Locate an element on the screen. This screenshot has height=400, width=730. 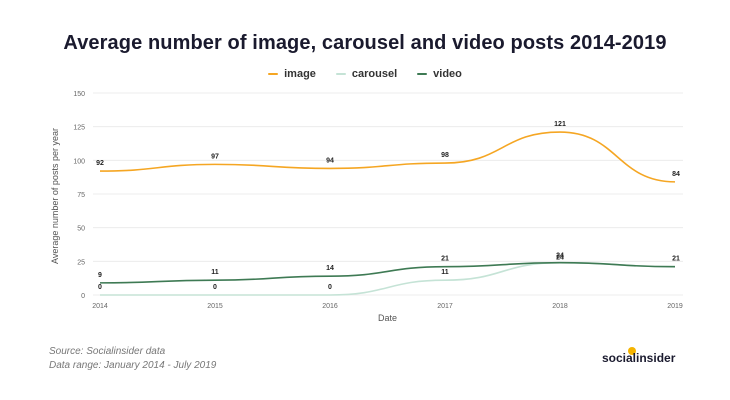
x-tick-label: 2015 is located at coordinates (215, 306).